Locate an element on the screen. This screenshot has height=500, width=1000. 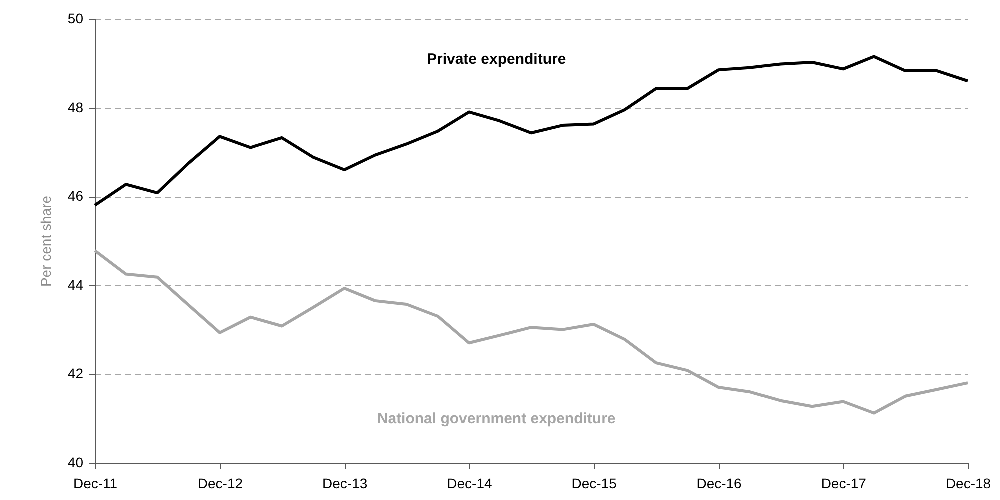
x-tick-label: Dec-12 is located at coordinates (221, 484).